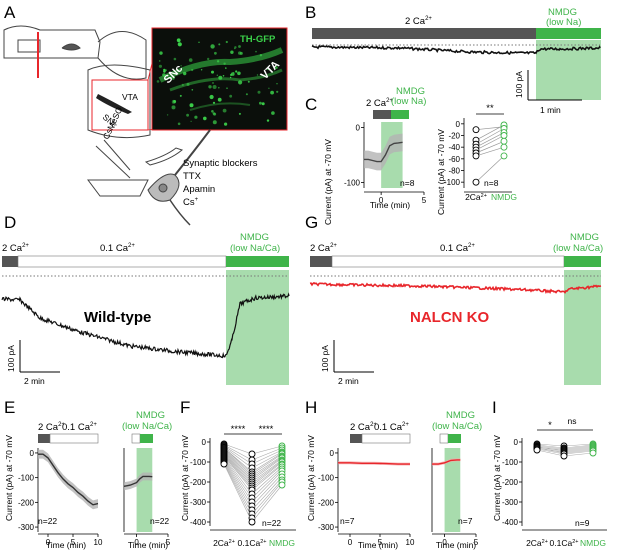 This screenshot has width=617, height=552. I want to click on i-sig-2: ns, so click(572, 421).